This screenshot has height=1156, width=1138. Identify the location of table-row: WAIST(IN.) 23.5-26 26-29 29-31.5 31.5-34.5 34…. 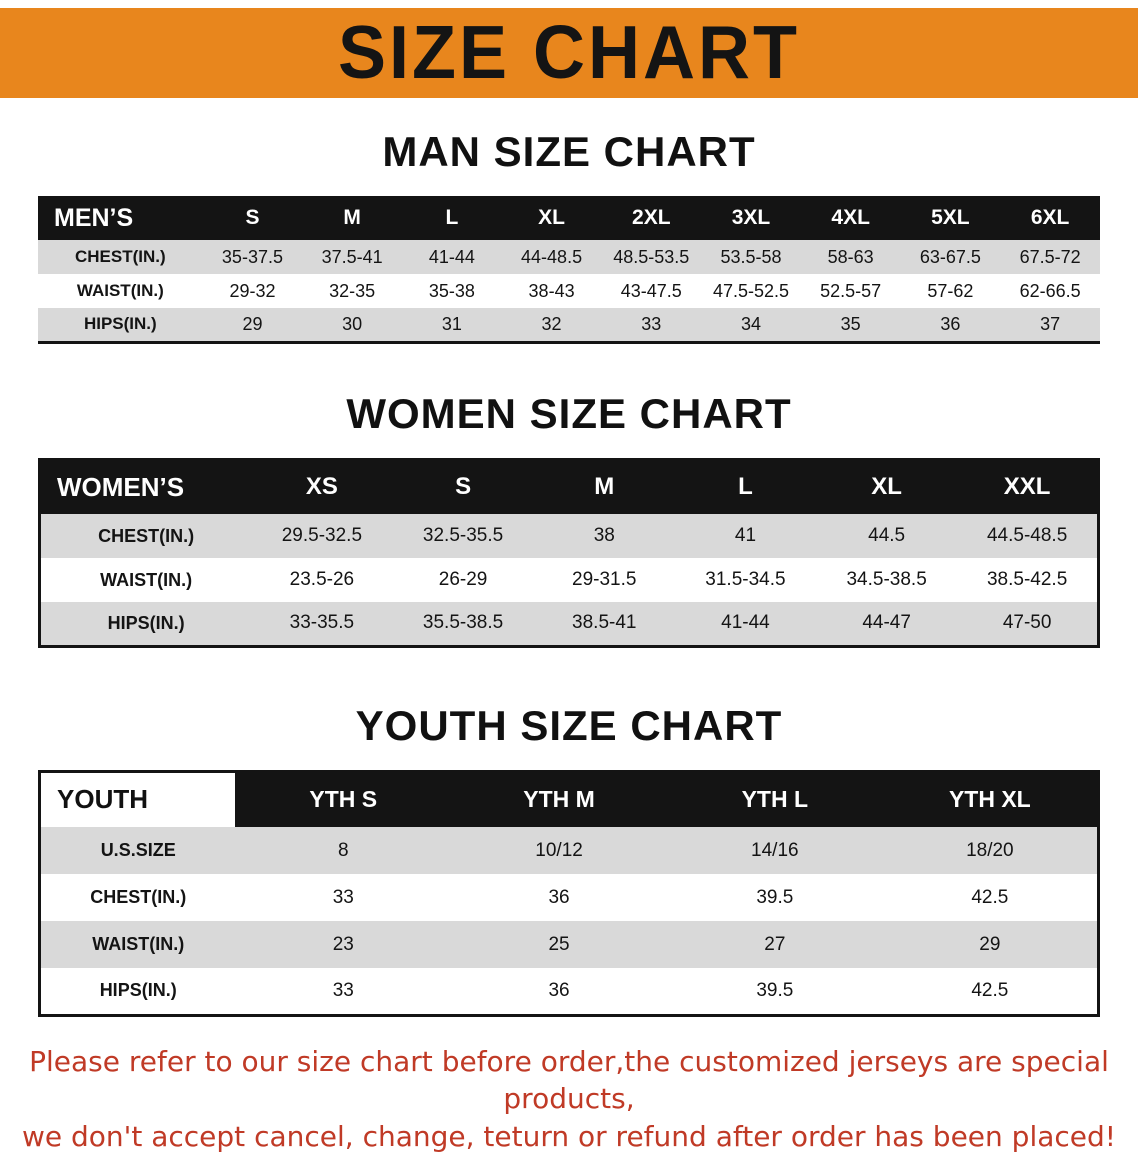
(569, 580).